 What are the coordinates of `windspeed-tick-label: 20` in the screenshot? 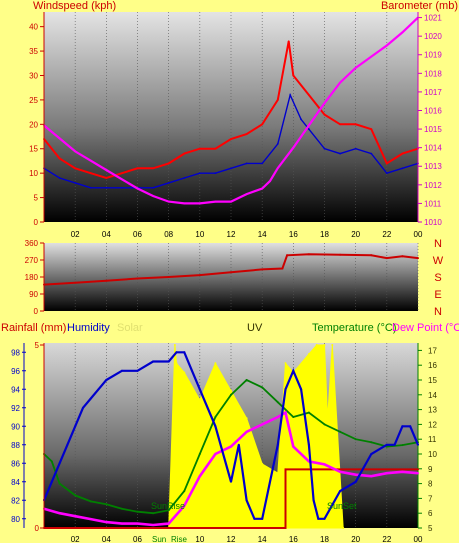 It's located at (33, 124).